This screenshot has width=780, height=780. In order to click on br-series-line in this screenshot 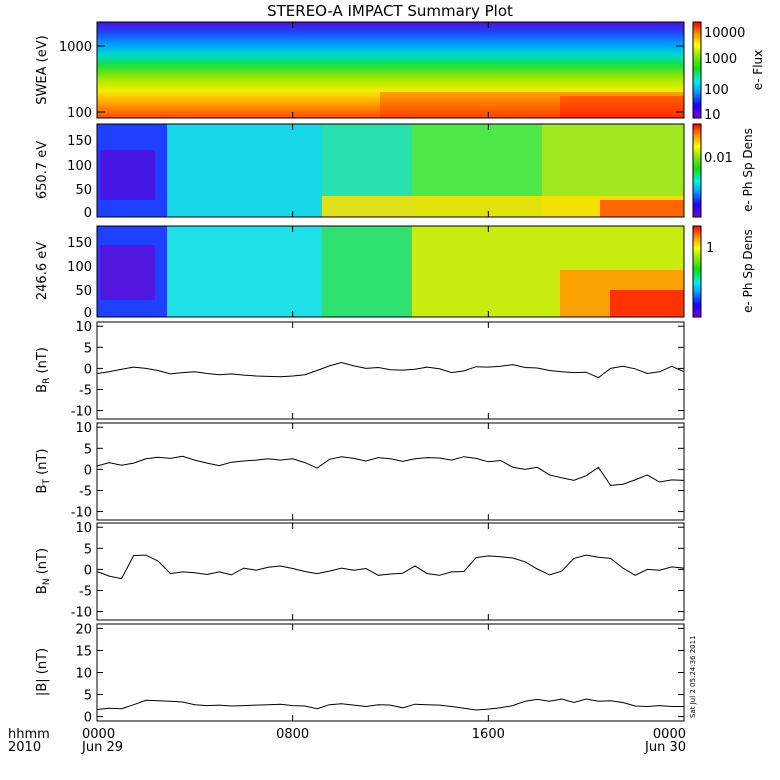, I will do `click(390, 370)`.